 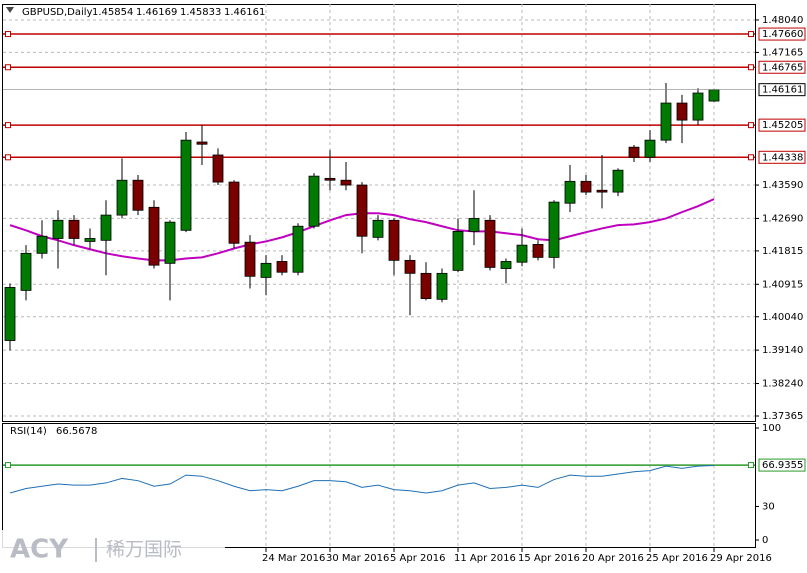 I want to click on watermark-name: 稀万国际, so click(x=144, y=550).